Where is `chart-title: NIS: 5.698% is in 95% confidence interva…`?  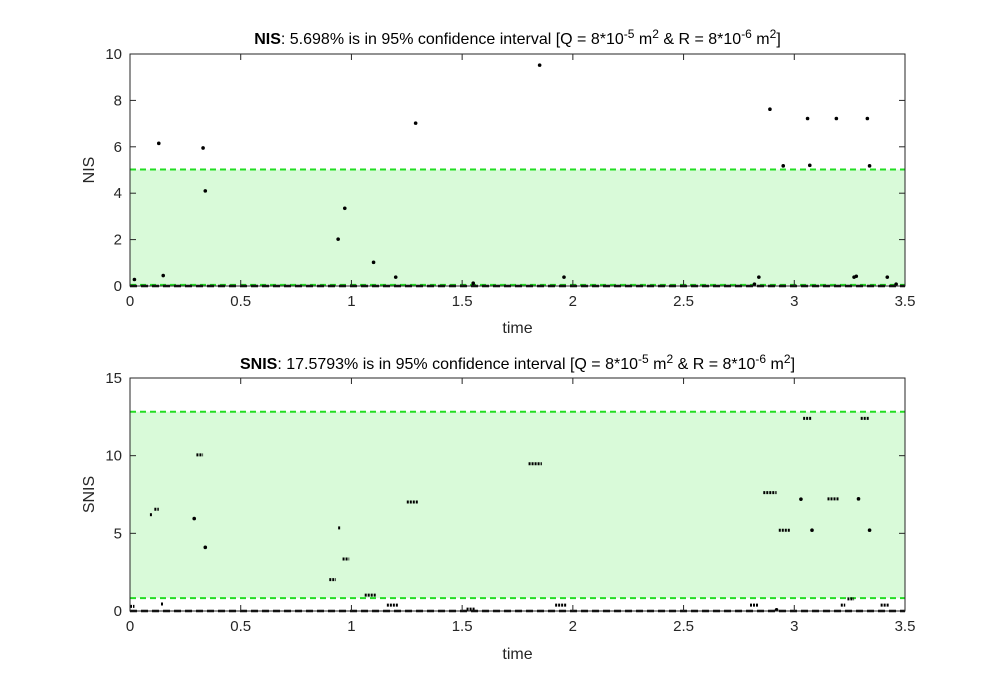 chart-title: NIS: 5.698% is in 95% confidence interva… is located at coordinates (517, 37).